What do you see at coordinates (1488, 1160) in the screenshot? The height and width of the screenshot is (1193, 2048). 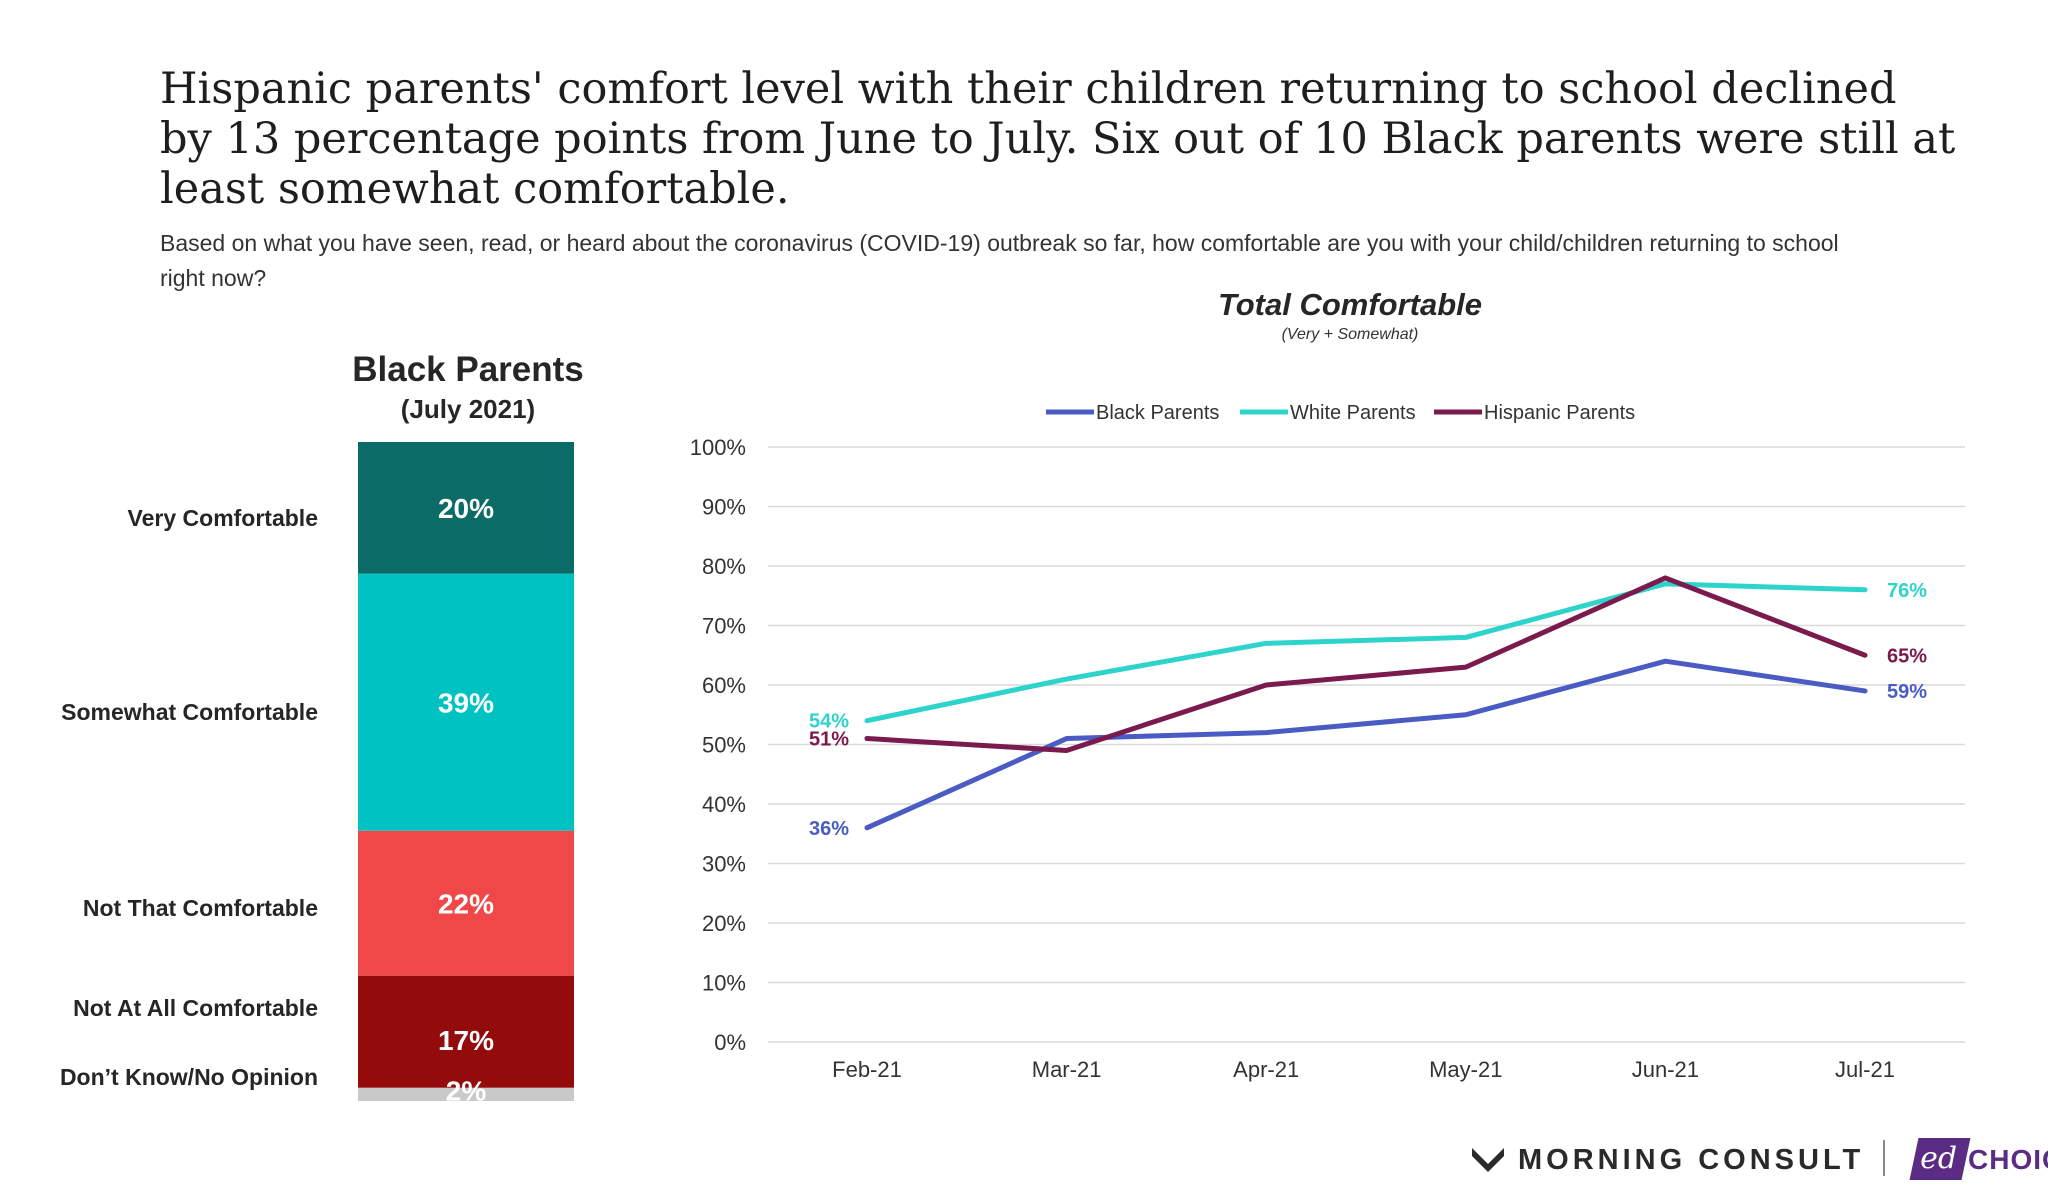 I see `morning-consult-m-icon` at bounding box center [1488, 1160].